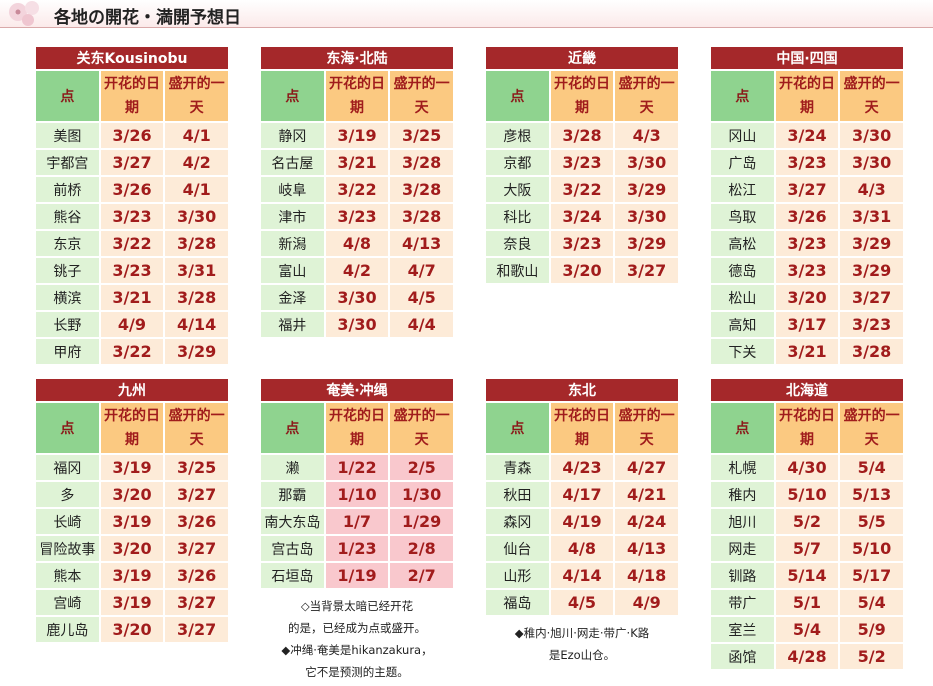 The image size is (933, 686). I want to click on data-row: 带广 5/1 5/4, so click(807, 602).